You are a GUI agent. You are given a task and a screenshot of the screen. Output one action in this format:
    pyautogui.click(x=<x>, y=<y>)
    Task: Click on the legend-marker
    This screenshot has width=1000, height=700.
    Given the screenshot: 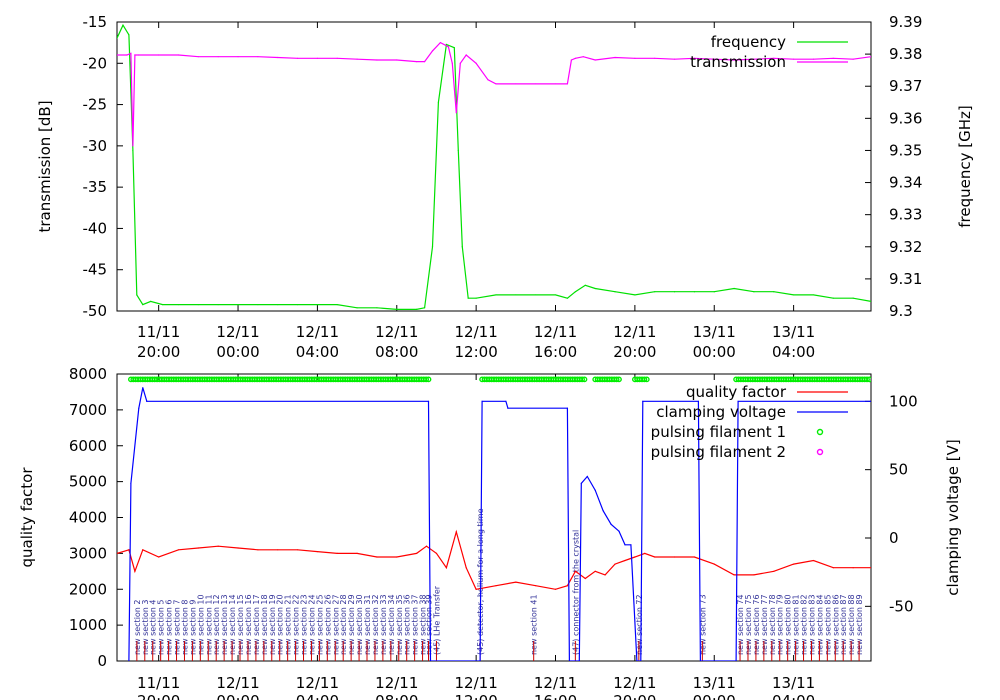 What is the action you would take?
    pyautogui.click(x=820, y=432)
    